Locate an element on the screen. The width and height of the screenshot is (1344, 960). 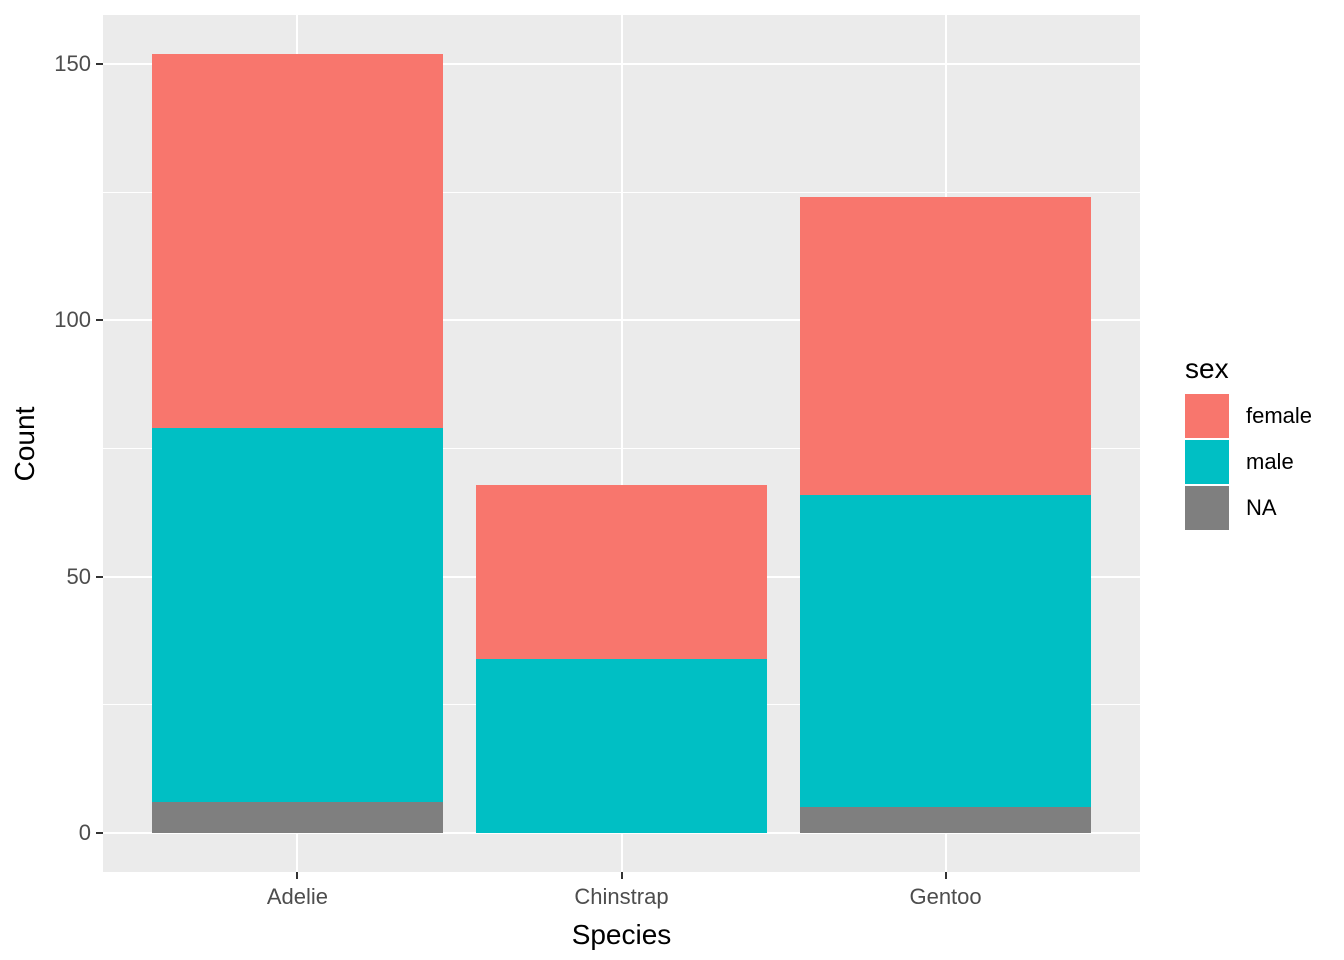
bar-adelie-female is located at coordinates (297, 241).